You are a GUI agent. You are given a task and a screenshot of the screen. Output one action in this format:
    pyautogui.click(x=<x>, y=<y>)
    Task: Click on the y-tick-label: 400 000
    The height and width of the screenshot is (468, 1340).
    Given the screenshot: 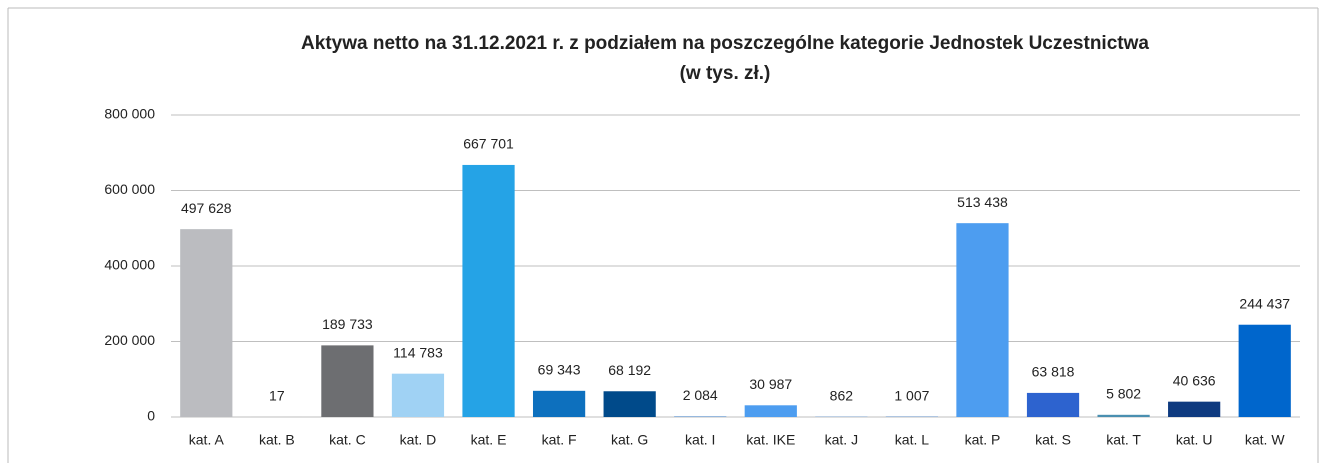 What is the action you would take?
    pyautogui.click(x=129, y=265)
    